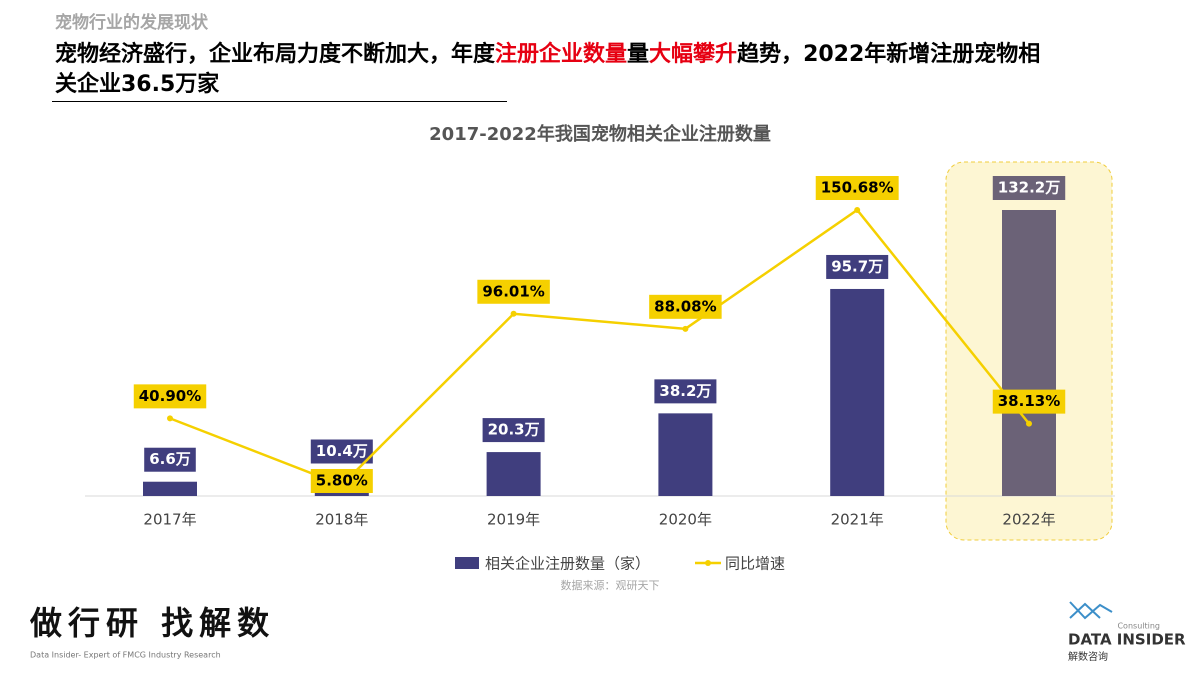  I want to click on logo-mark, so click(1091, 610).